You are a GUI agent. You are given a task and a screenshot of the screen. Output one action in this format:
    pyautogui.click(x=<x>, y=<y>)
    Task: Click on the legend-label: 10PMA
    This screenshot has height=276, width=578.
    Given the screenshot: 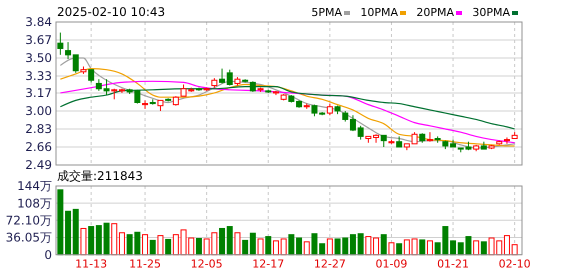 What is the action you would take?
    pyautogui.click(x=379, y=12)
    